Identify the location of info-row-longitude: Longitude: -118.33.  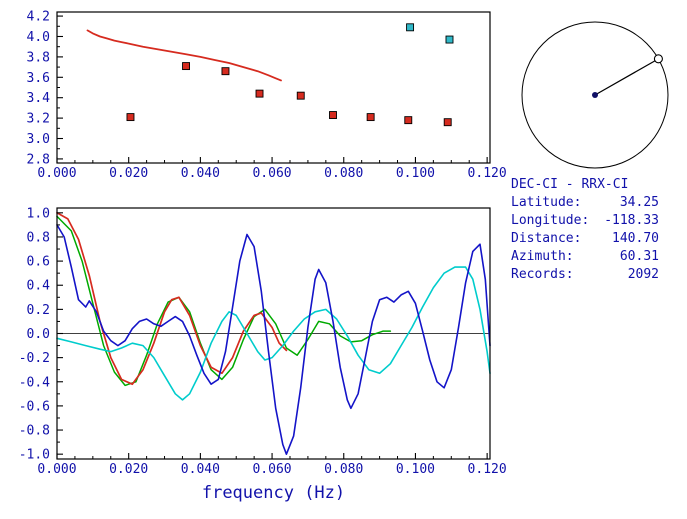
(585, 221).